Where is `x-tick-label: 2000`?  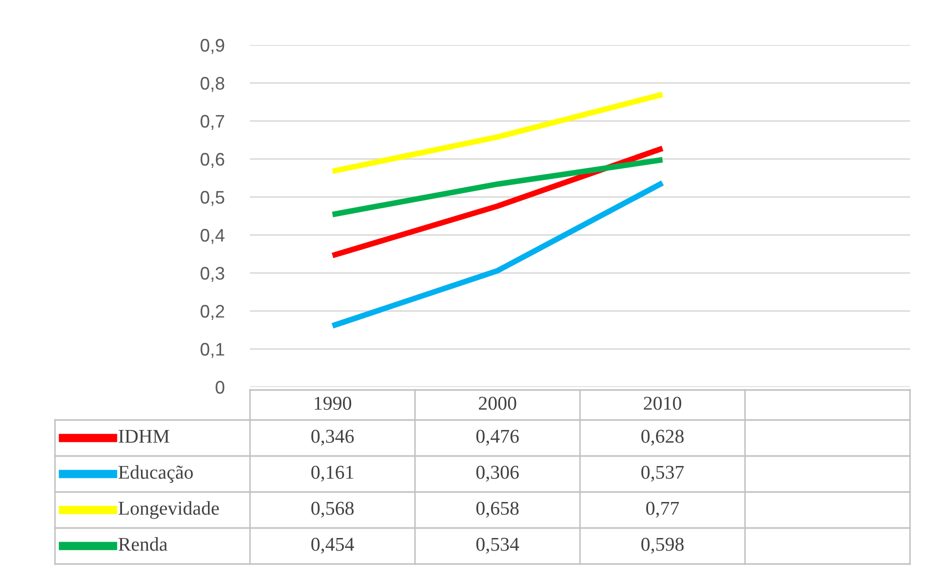 x-tick-label: 2000 is located at coordinates (497, 403).